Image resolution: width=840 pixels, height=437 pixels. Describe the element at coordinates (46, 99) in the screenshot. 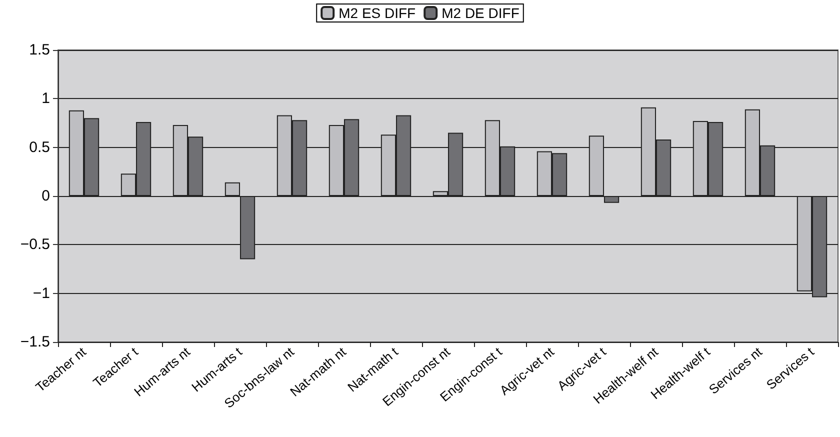

I see `y-tick-label: 1` at that location.